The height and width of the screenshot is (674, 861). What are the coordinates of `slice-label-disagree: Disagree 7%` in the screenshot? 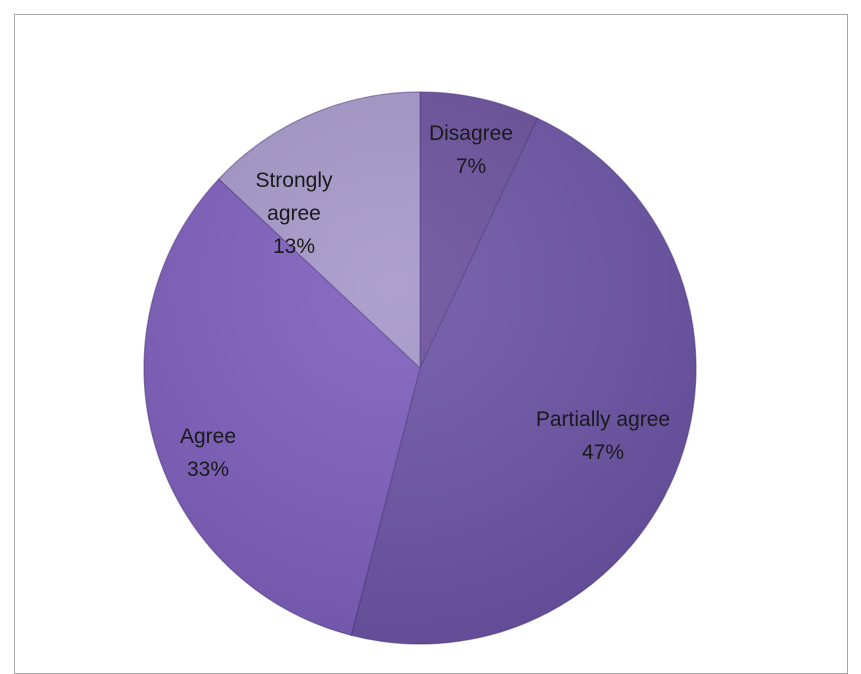 It's located at (471, 150).